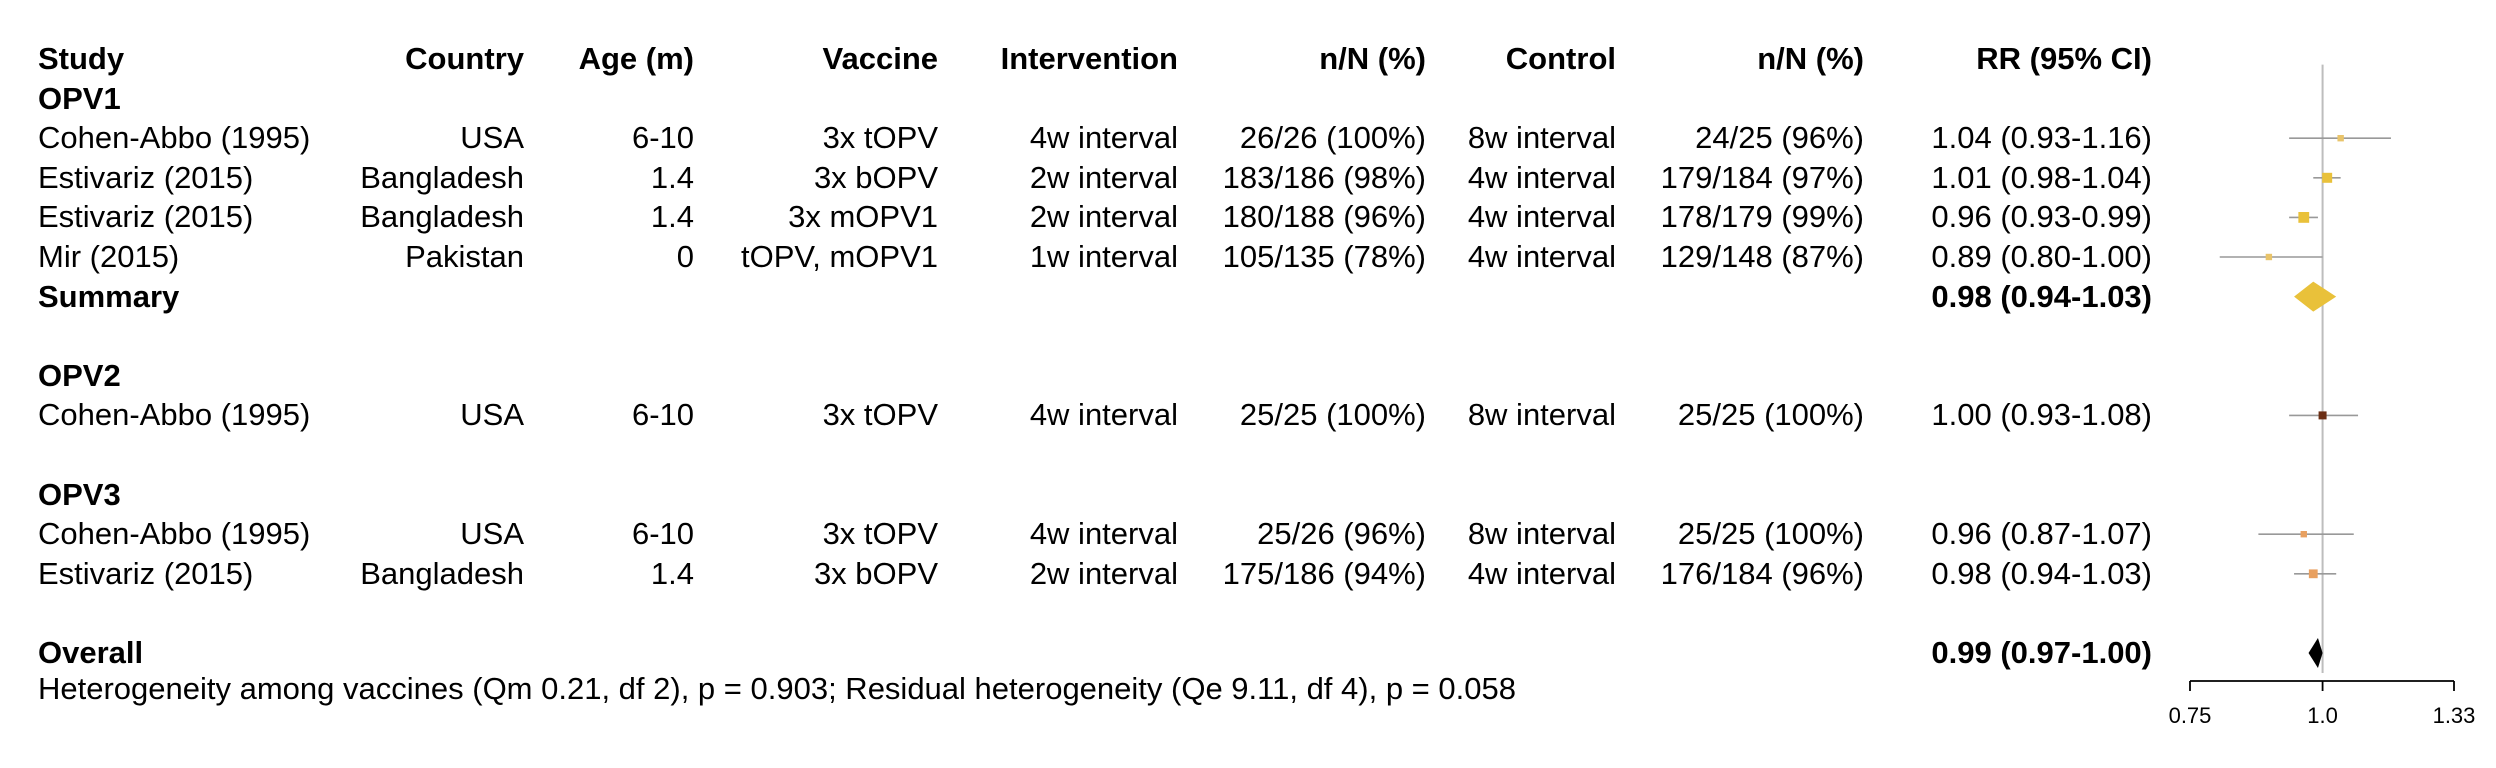  I want to click on study-intervention: 1w interval, so click(1103, 256).